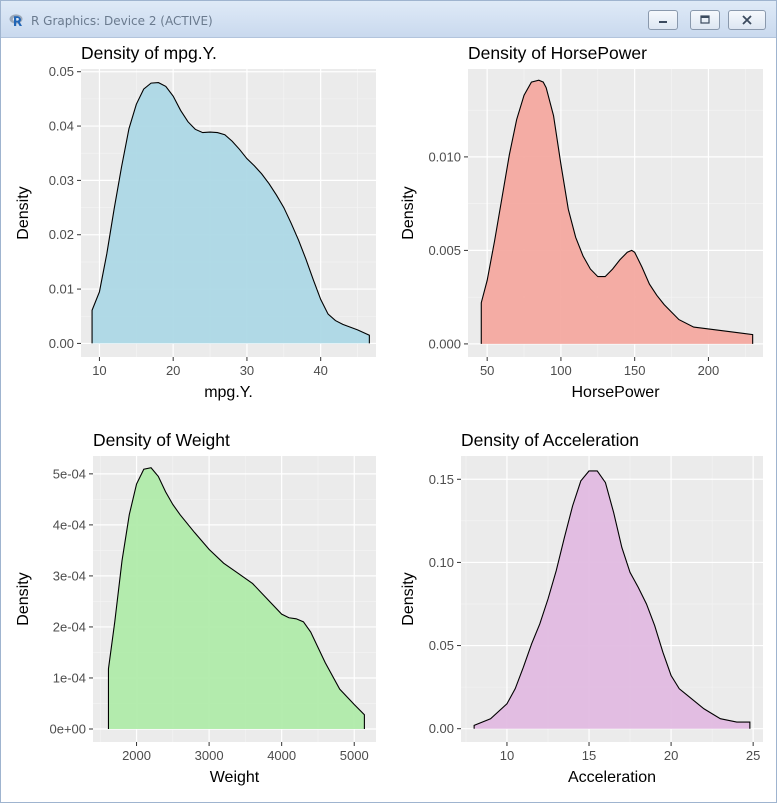 This screenshot has width=777, height=803. I want to click on y-tick-label: 0.02, so click(61, 234).